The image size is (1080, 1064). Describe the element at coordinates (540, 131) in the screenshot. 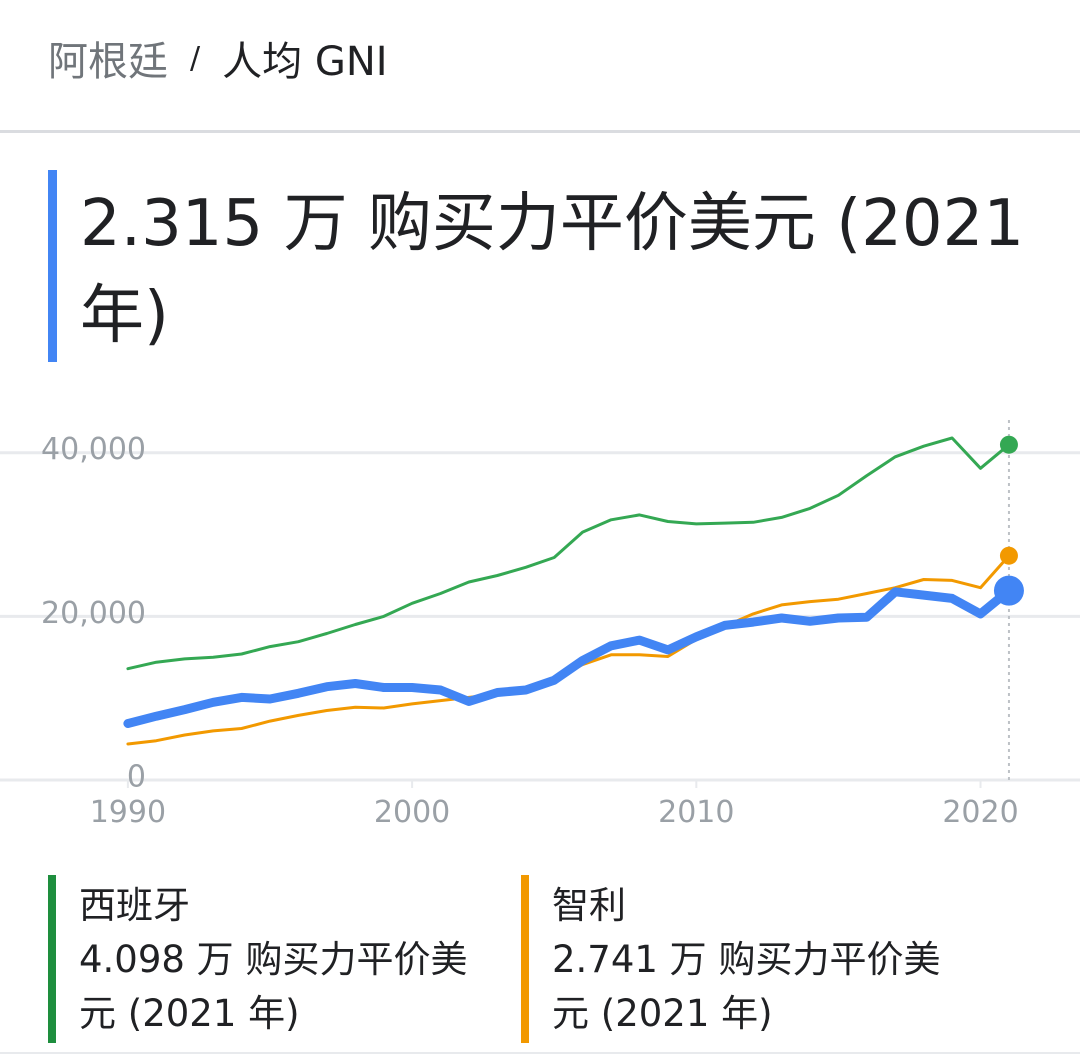

I see `header-divider` at that location.